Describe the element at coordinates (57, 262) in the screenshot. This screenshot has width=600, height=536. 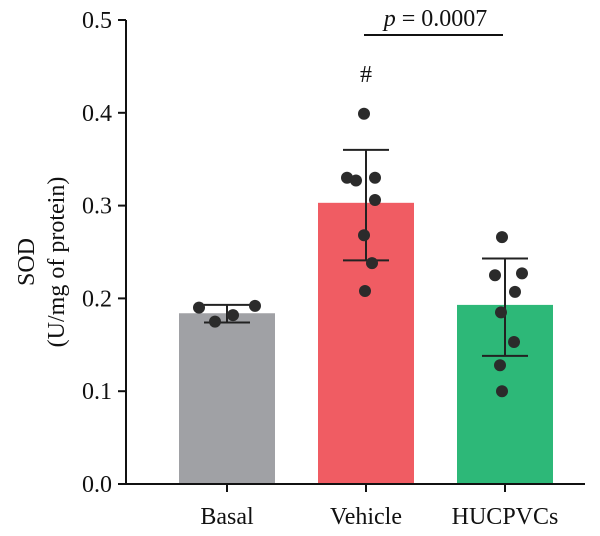
I see `y-axis-label-line2: (U/mg of protein)` at that location.